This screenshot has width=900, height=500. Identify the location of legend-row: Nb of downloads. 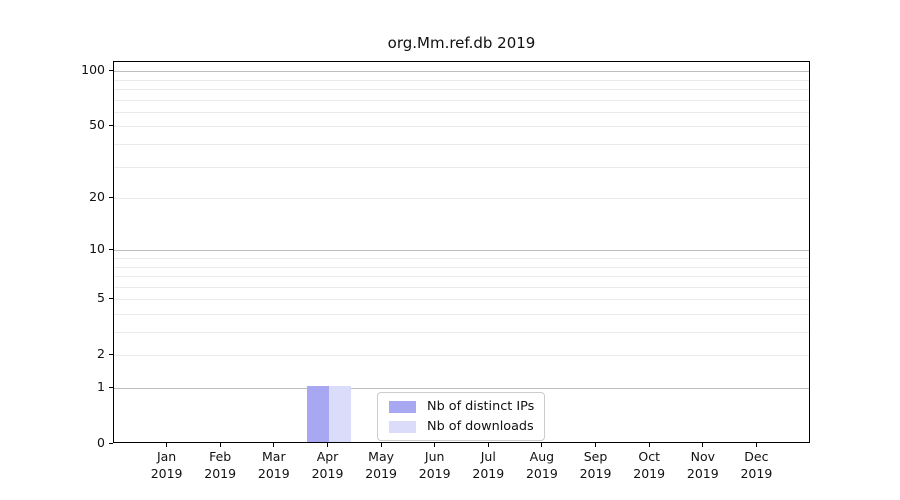
(462, 426).